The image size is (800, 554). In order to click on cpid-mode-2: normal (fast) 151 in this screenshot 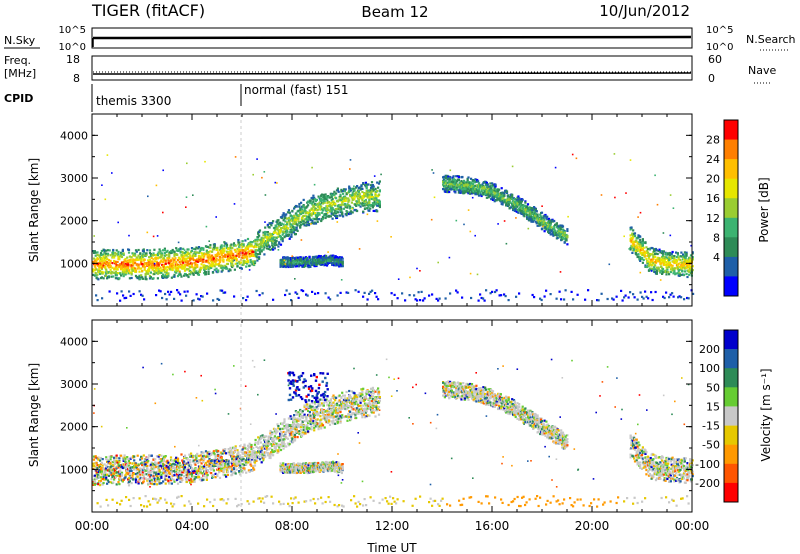, I will do `click(296, 90)`.